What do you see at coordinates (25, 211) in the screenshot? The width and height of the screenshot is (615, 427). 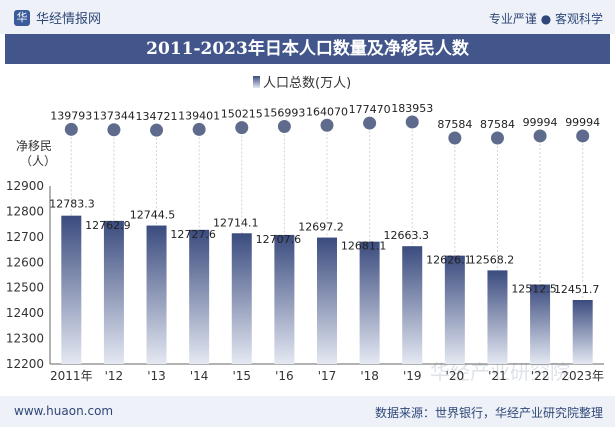 I see `y-tick-label: 12800` at bounding box center [25, 211].